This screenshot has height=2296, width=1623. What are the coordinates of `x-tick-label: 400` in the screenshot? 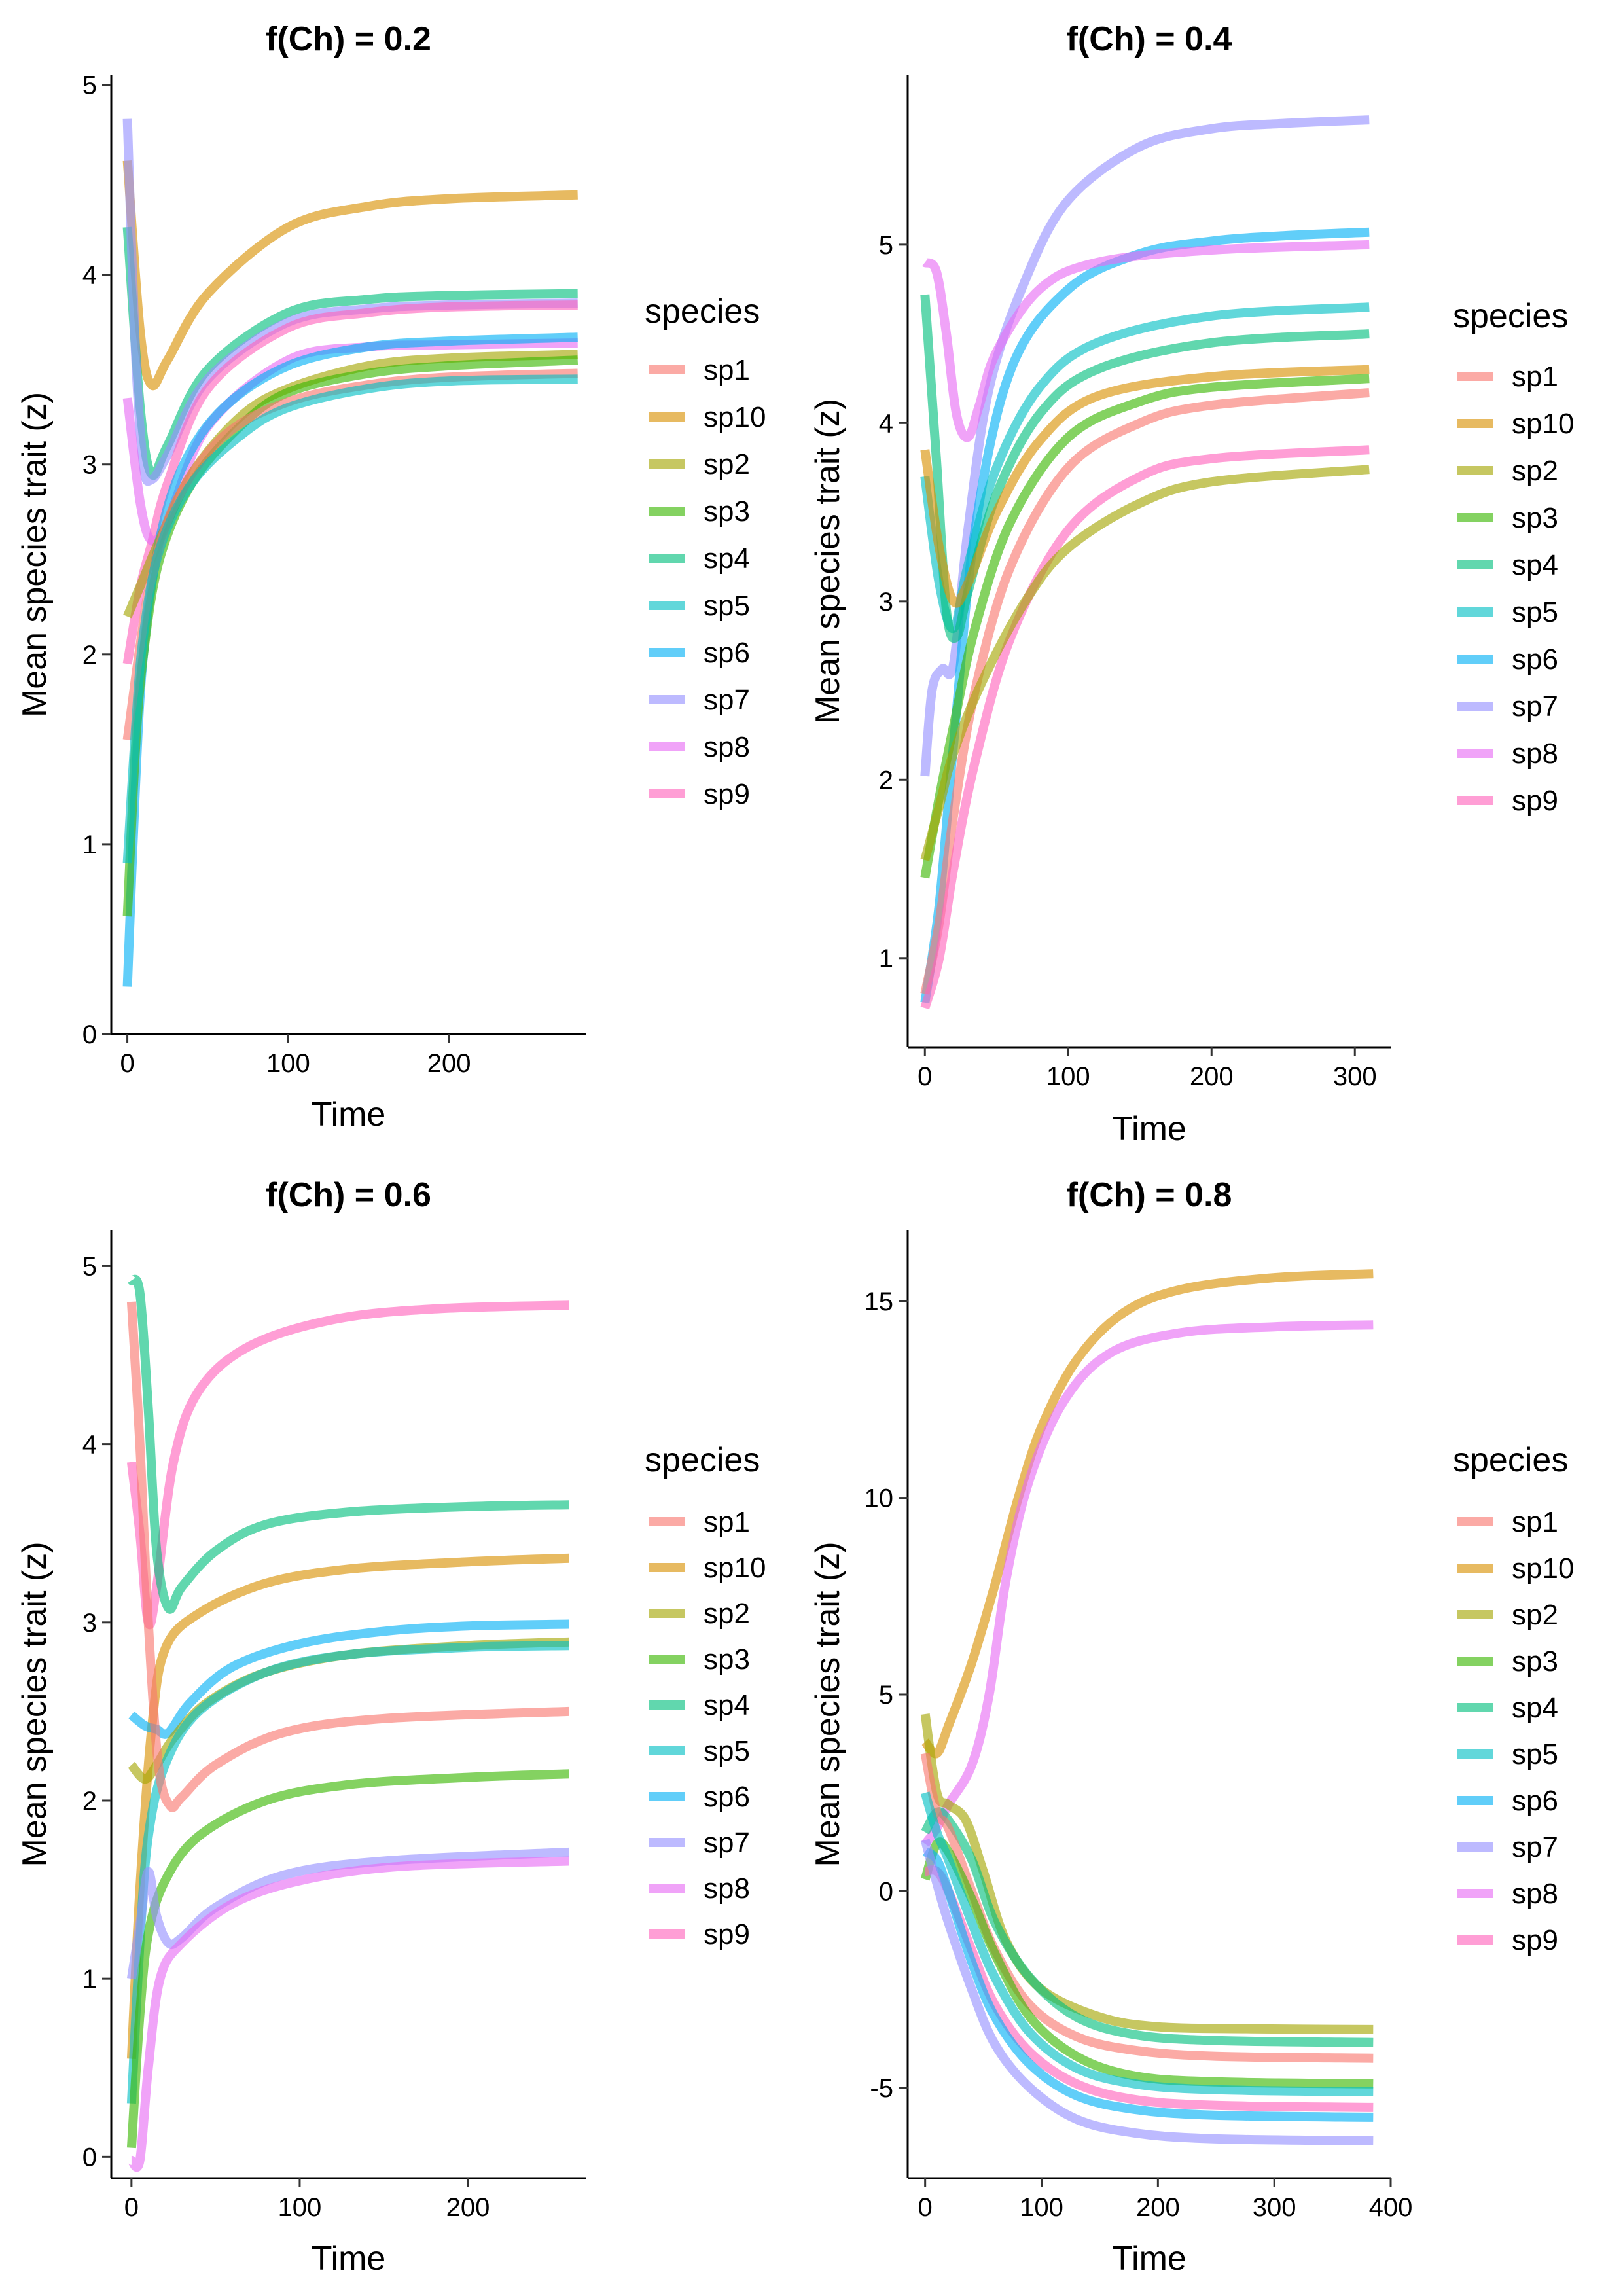 It's located at (1391, 2207).